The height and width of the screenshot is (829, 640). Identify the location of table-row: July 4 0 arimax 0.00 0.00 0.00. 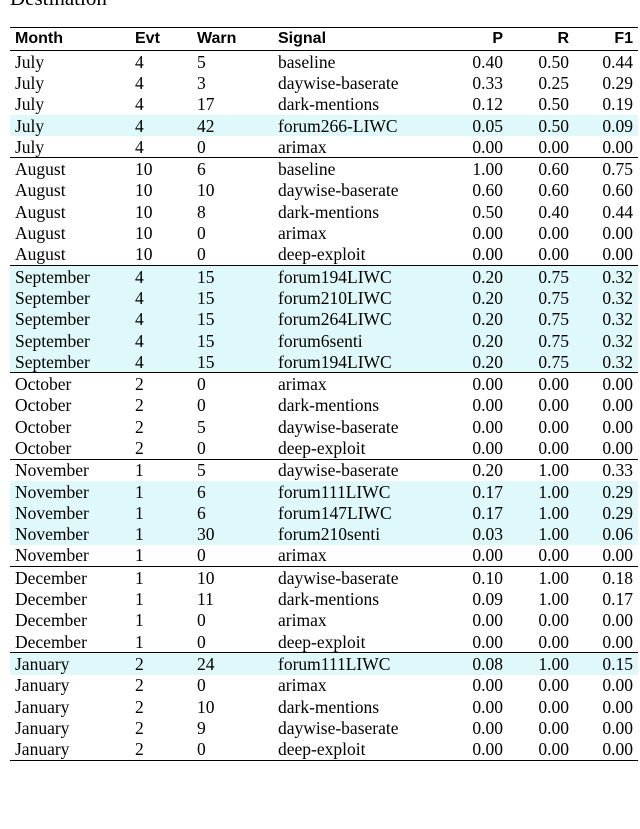
(324, 147).